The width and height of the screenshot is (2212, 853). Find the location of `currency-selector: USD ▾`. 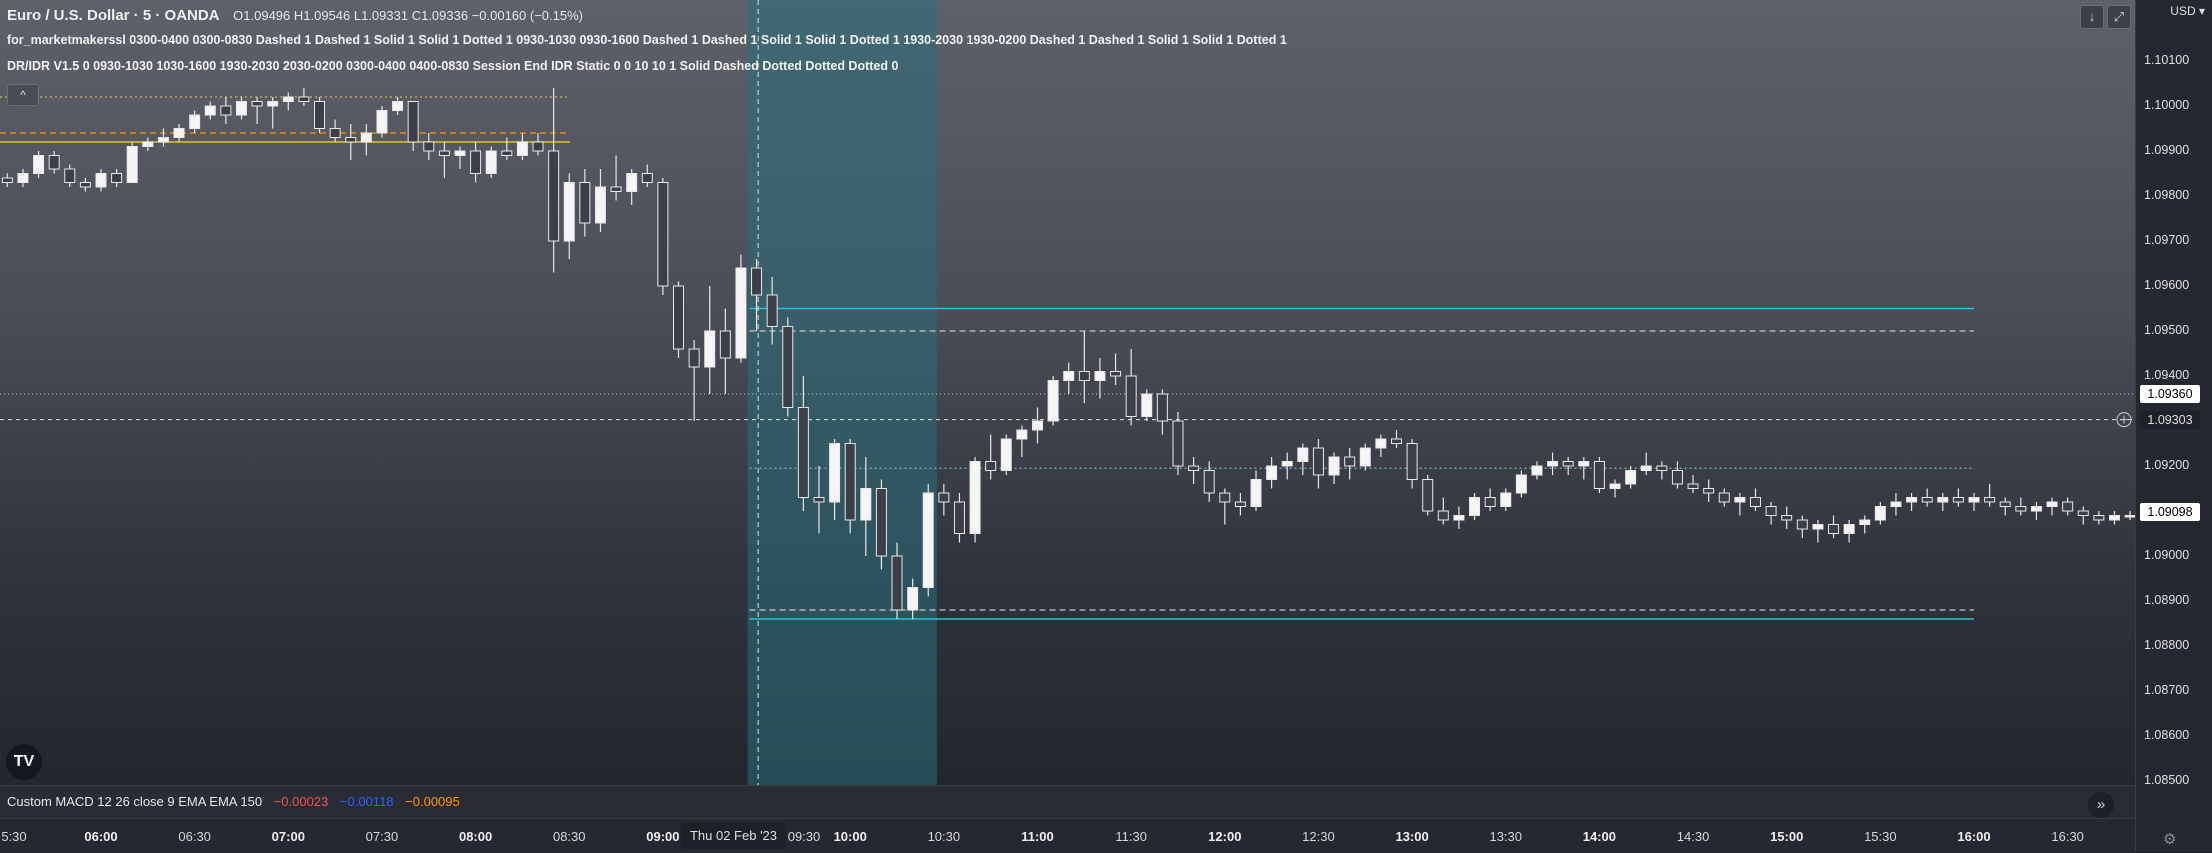

currency-selector: USD ▾ is located at coordinates (2187, 11).